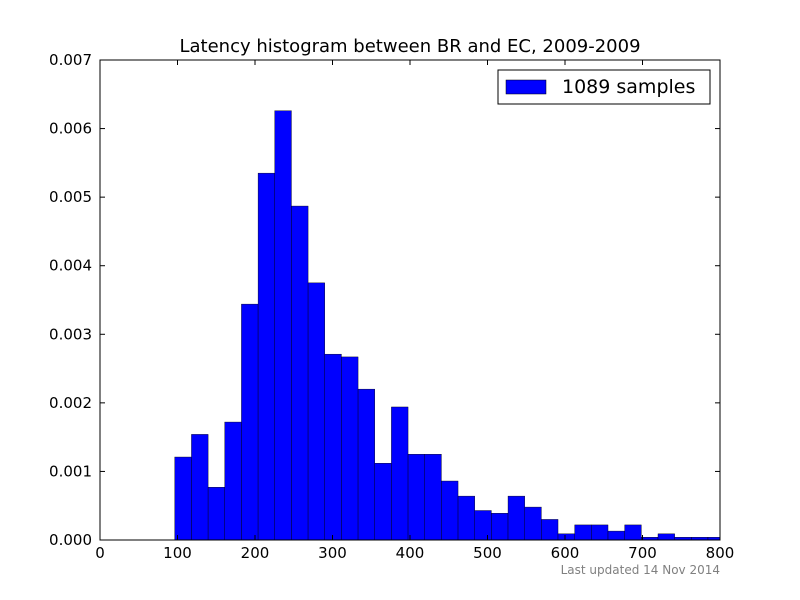 The image size is (800, 600). Describe the element at coordinates (565, 553) in the screenshot. I see `x-tick-label: 600` at that location.